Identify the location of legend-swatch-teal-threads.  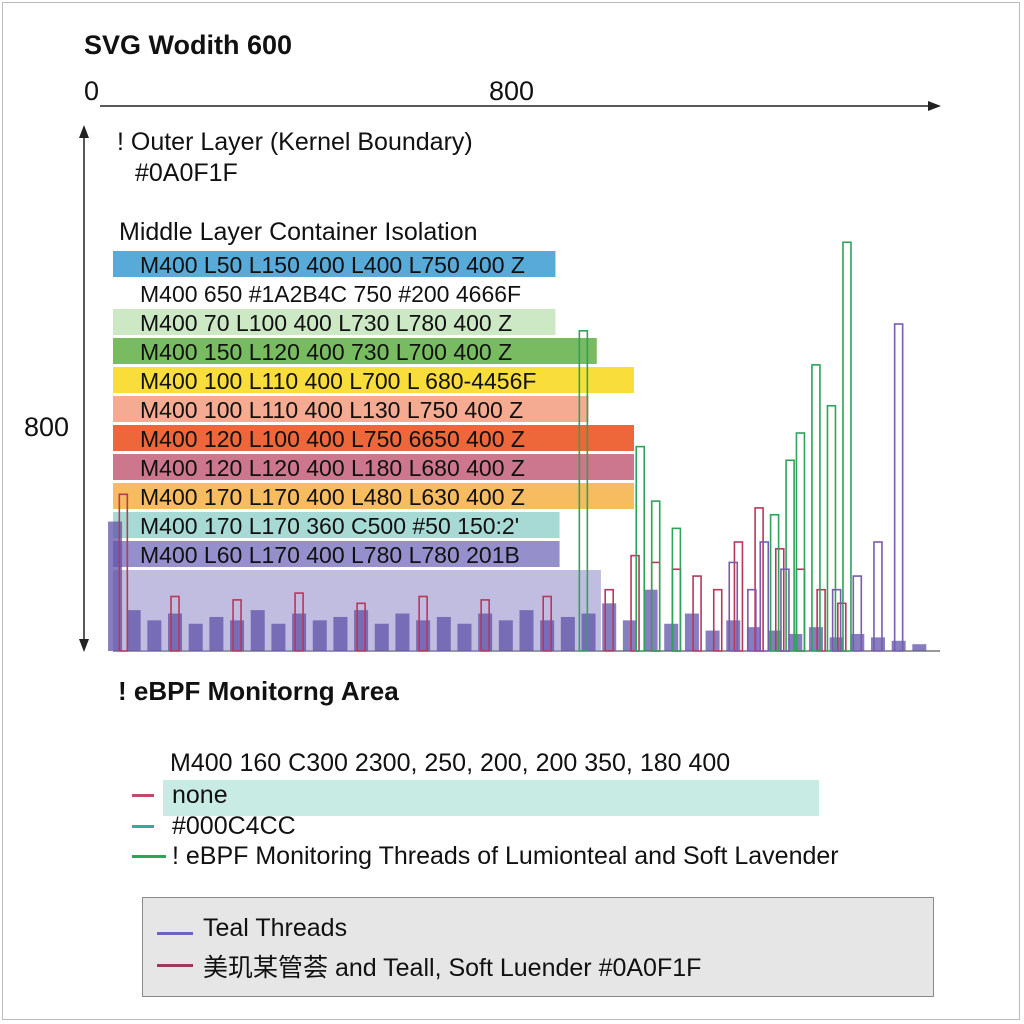
(175, 933).